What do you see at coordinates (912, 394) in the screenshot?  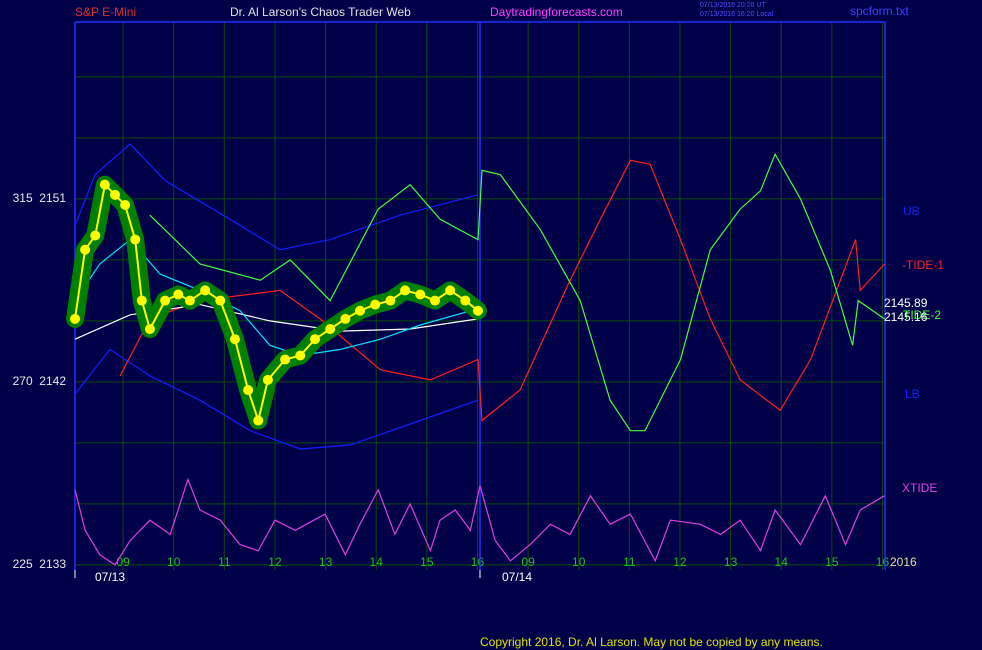 I see `series-label: LB` at bounding box center [912, 394].